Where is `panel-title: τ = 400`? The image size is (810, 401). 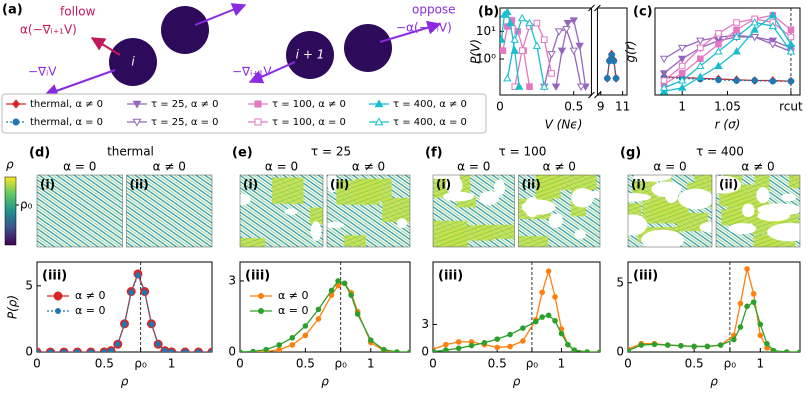 panel-title: τ = 400 is located at coordinates (720, 152).